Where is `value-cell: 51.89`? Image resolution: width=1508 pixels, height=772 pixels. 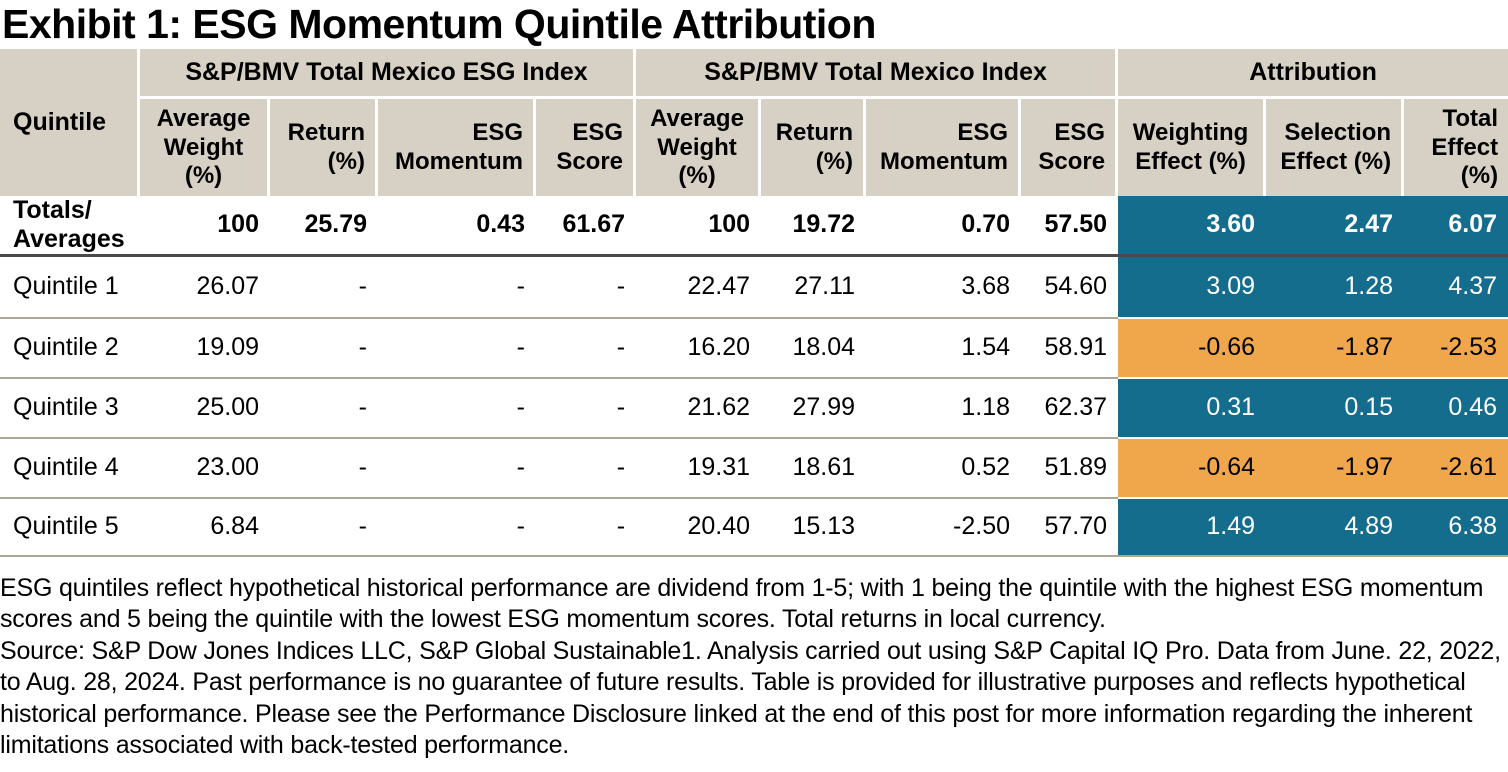 value-cell: 51.89 is located at coordinates (1070, 466).